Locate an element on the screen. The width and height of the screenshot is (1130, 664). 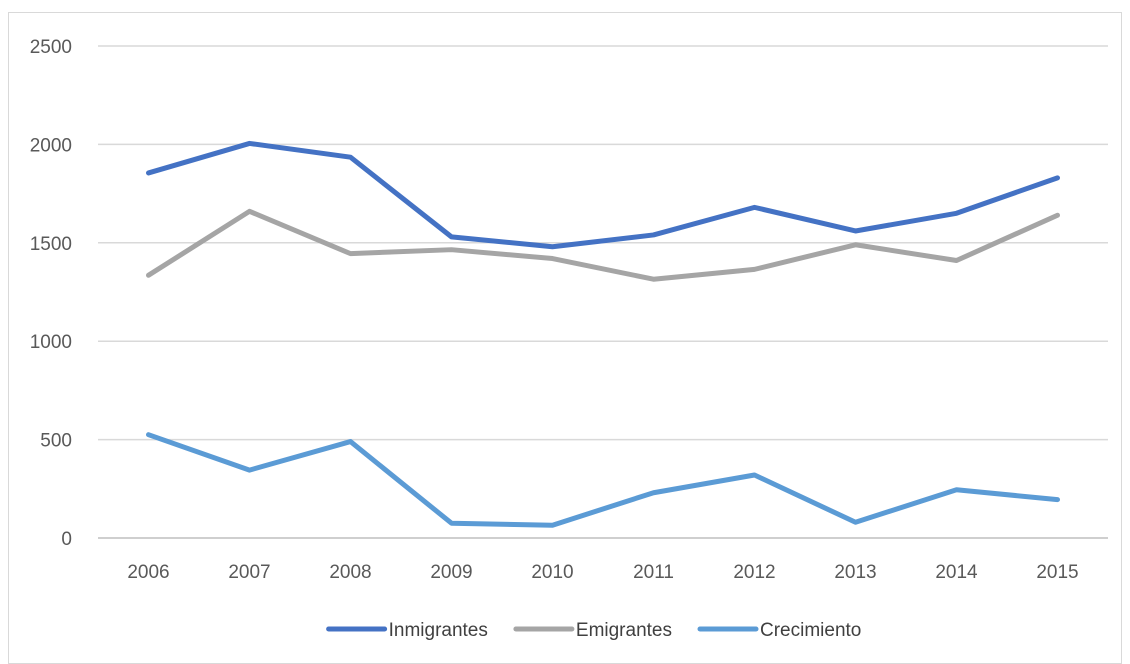
x-tick-label: 2009 is located at coordinates (451, 572).